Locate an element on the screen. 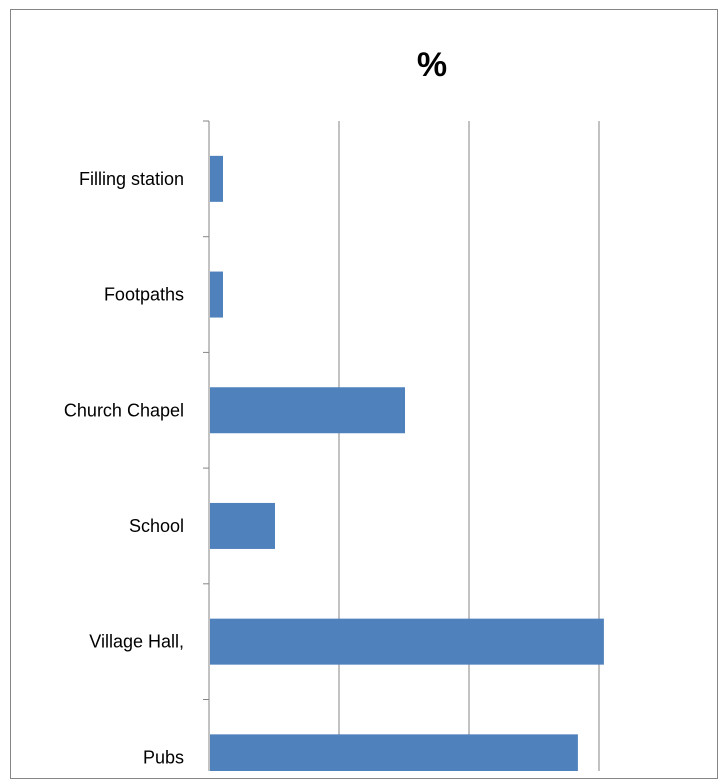 This screenshot has height=779, width=722. category-label: Pubs is located at coordinates (163, 757).